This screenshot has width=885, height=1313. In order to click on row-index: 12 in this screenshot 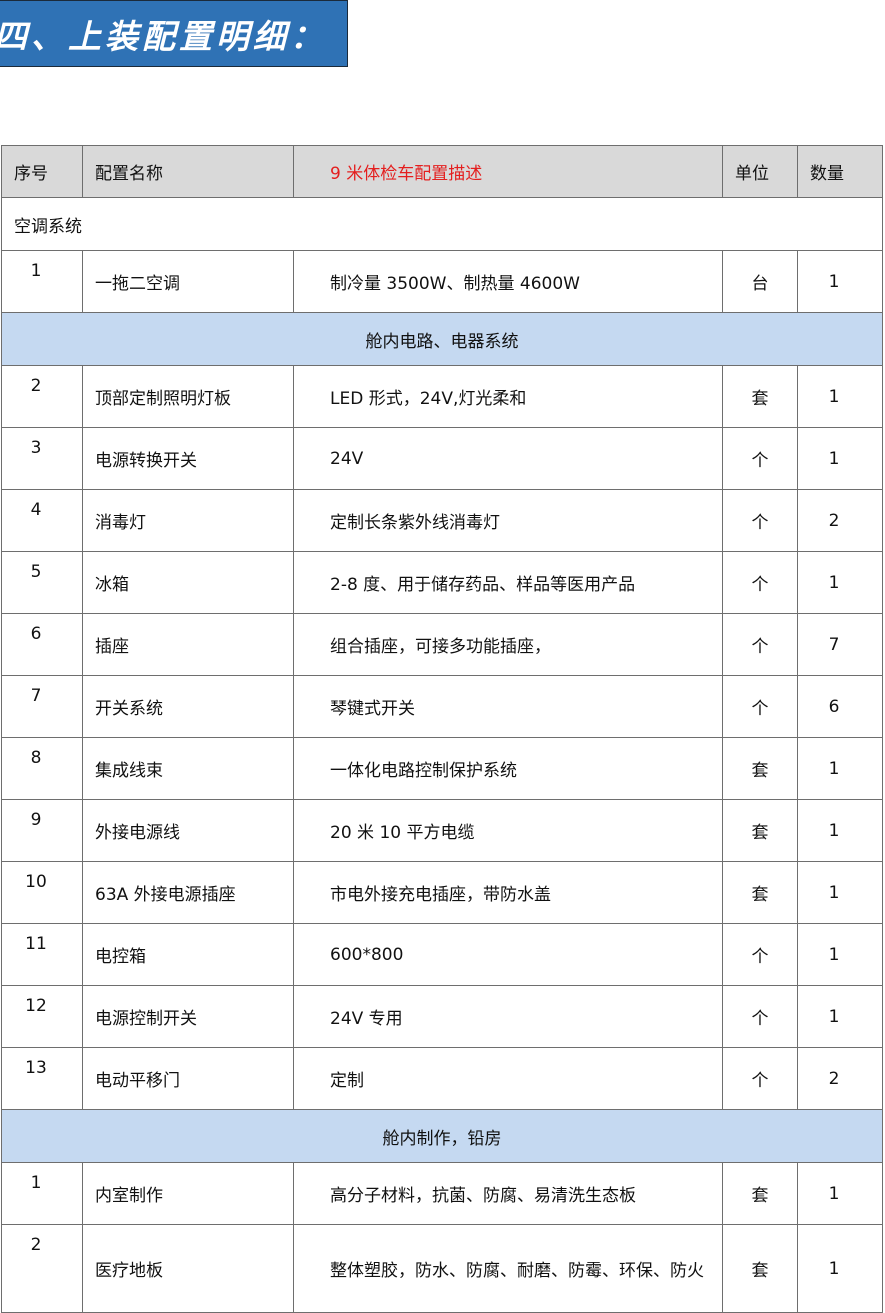, I will do `click(42, 1016)`.